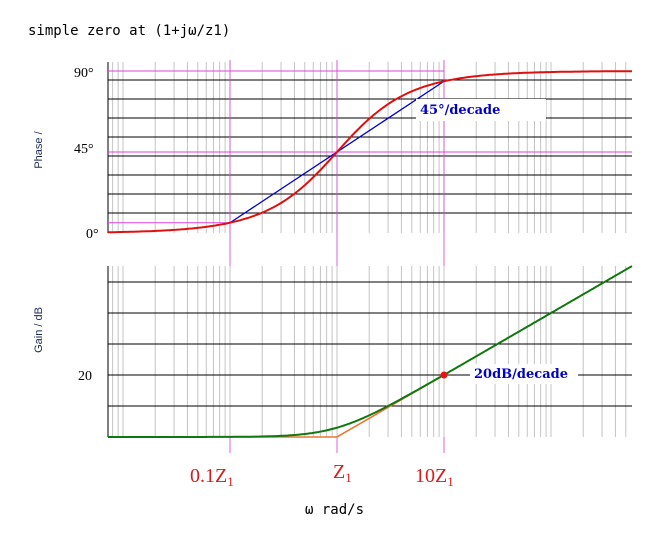  What do you see at coordinates (84, 149) in the screenshot?
I see `ytick-45: 45°` at bounding box center [84, 149].